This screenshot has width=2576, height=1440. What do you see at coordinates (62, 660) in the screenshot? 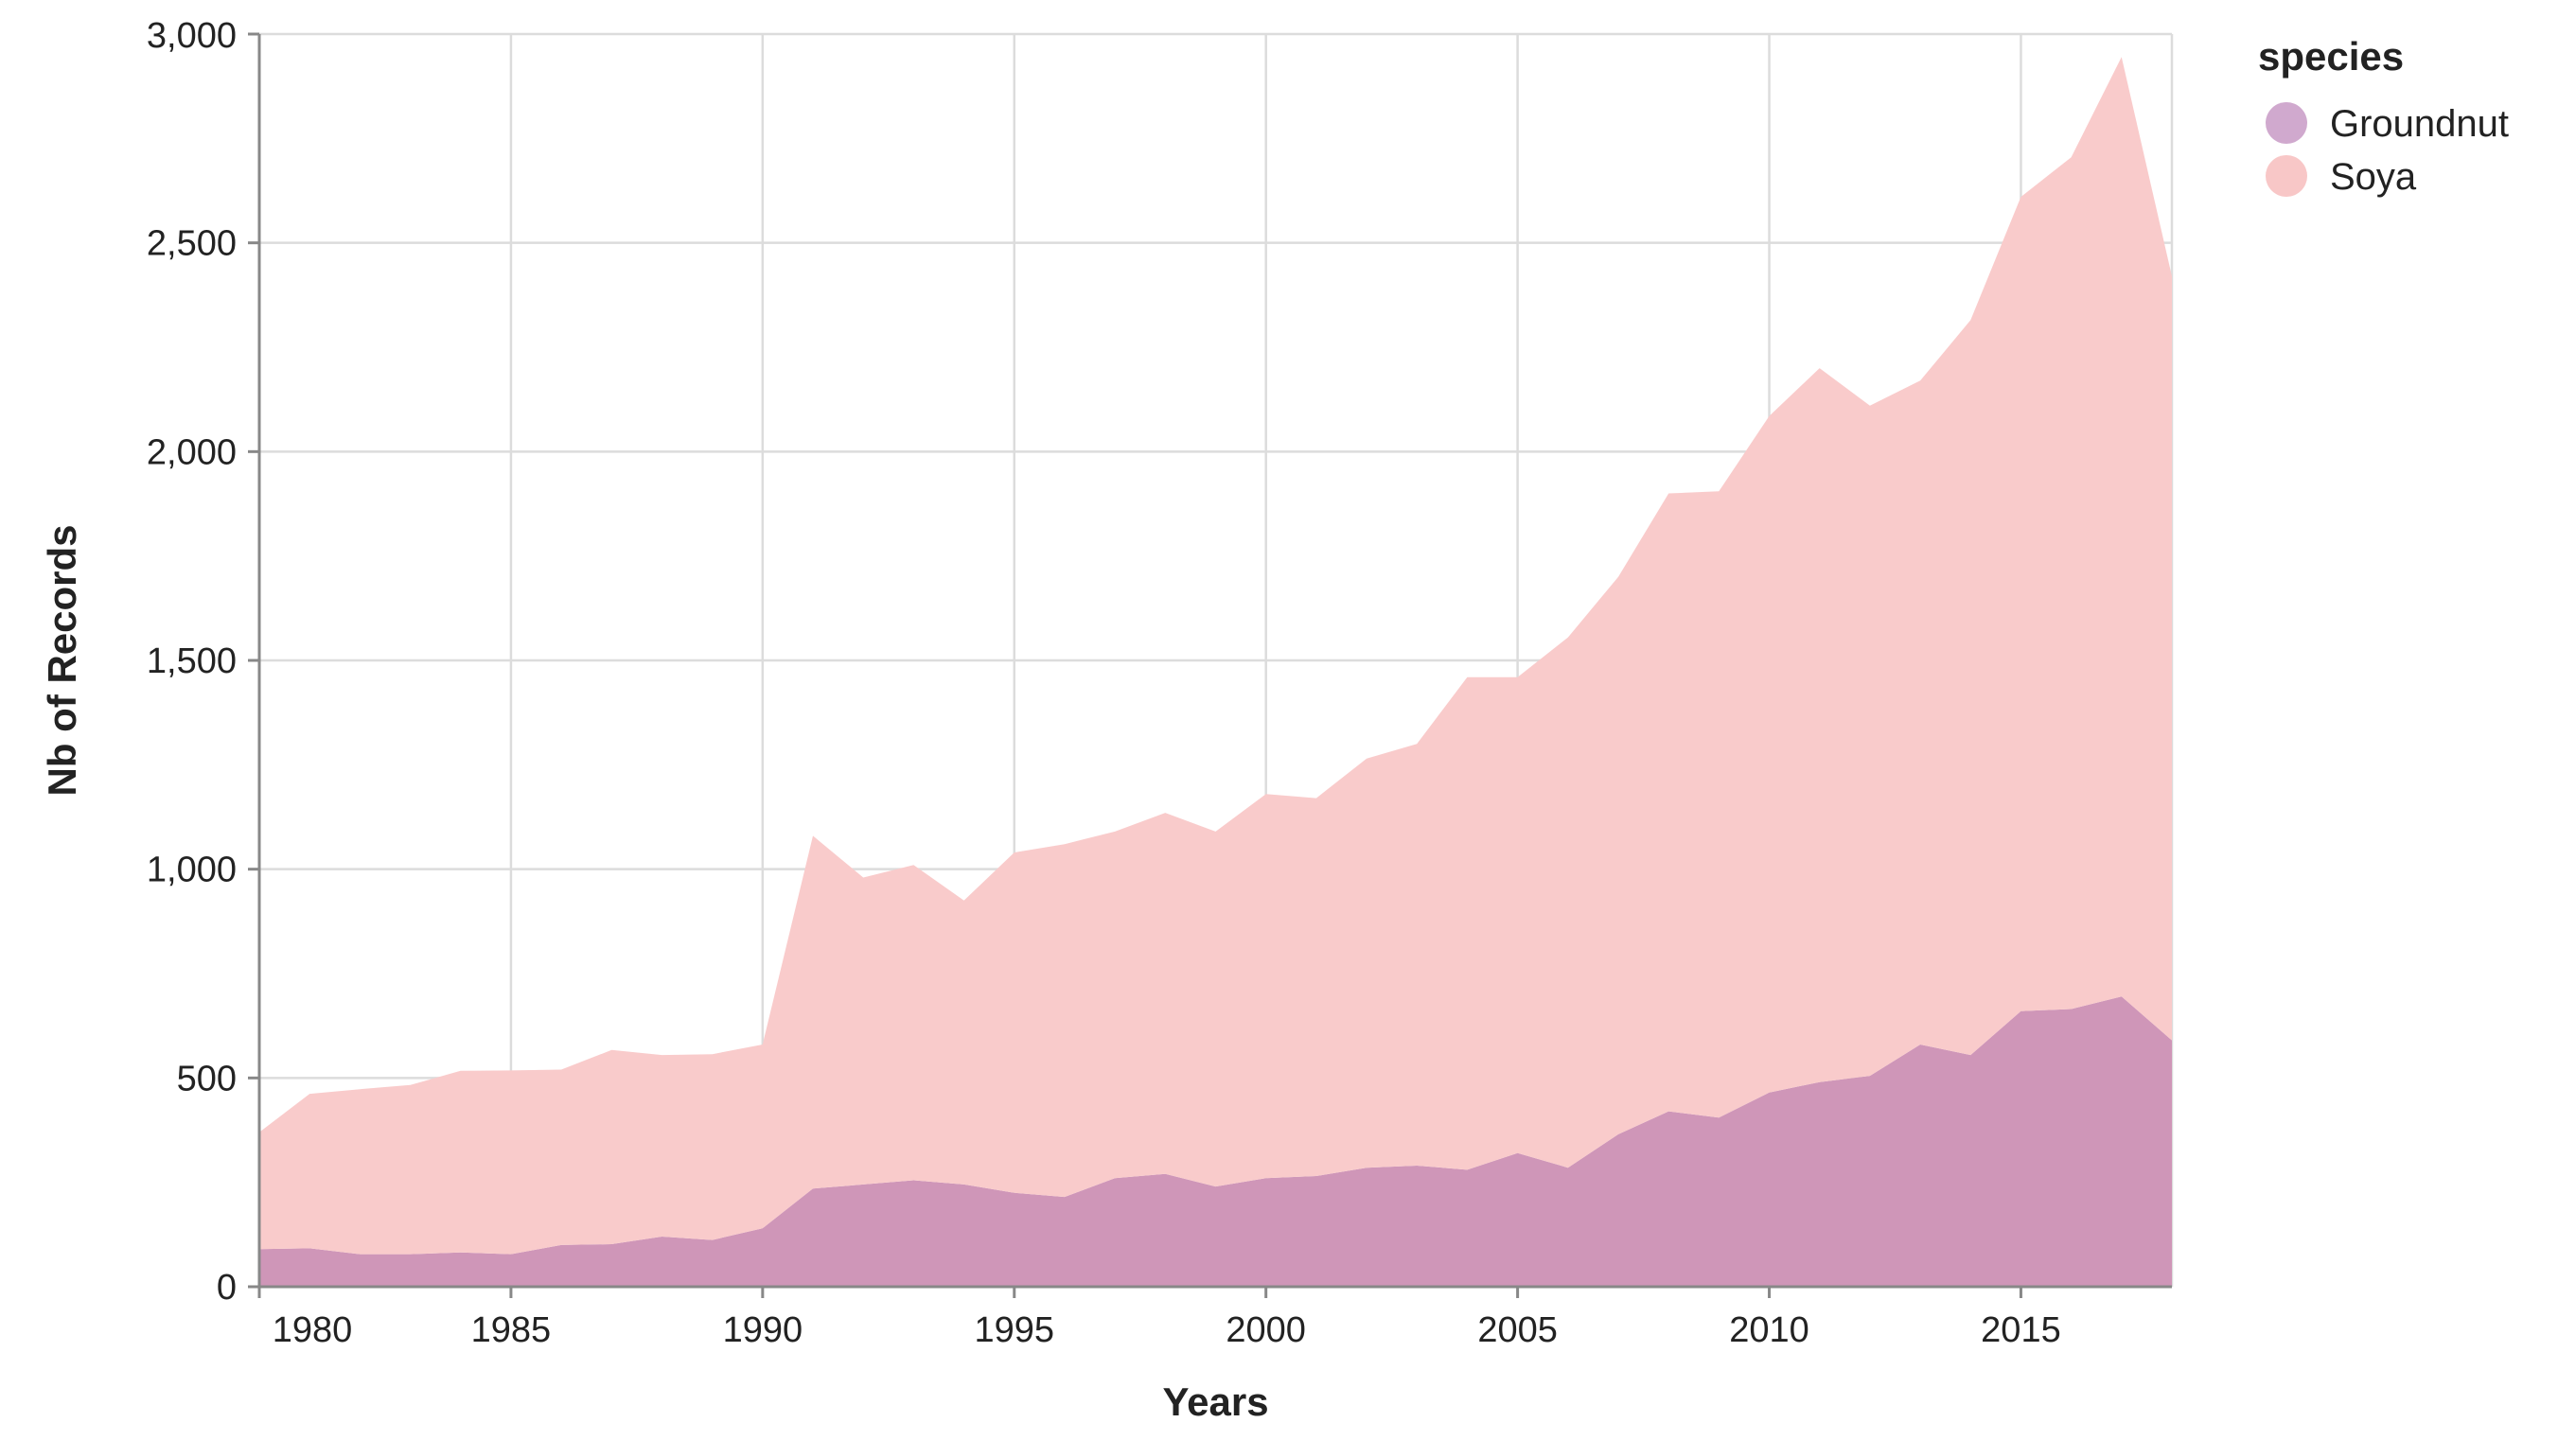
I see `y-axis-title: Nb of Records` at bounding box center [62, 660].